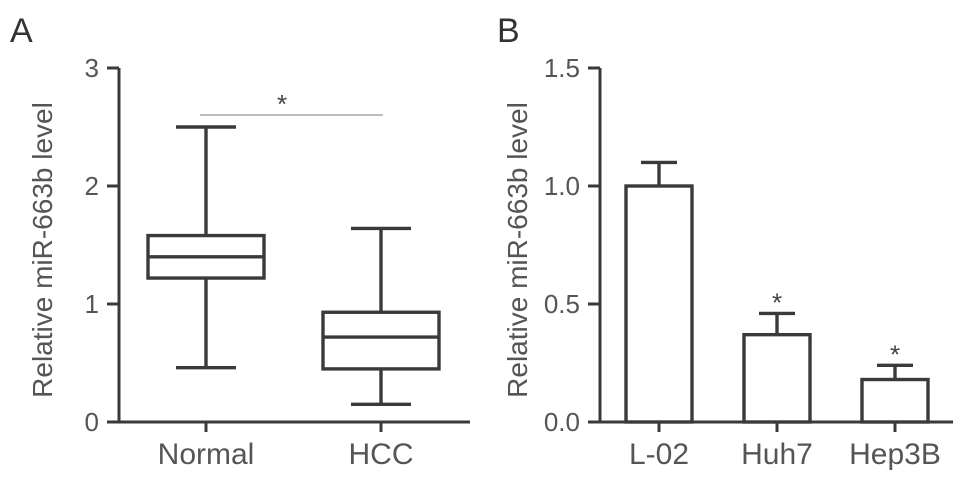 This screenshot has height=482, width=969. I want to click on x-category-label: Hep3B, so click(895, 454).